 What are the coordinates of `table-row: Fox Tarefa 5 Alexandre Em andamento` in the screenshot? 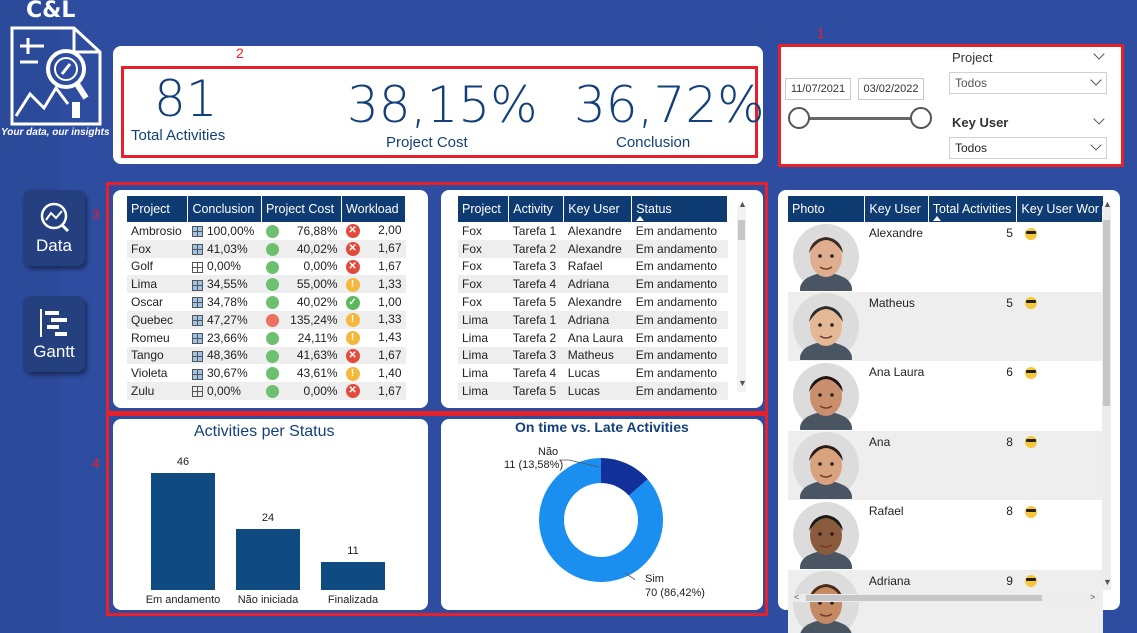 It's located at (593, 302).